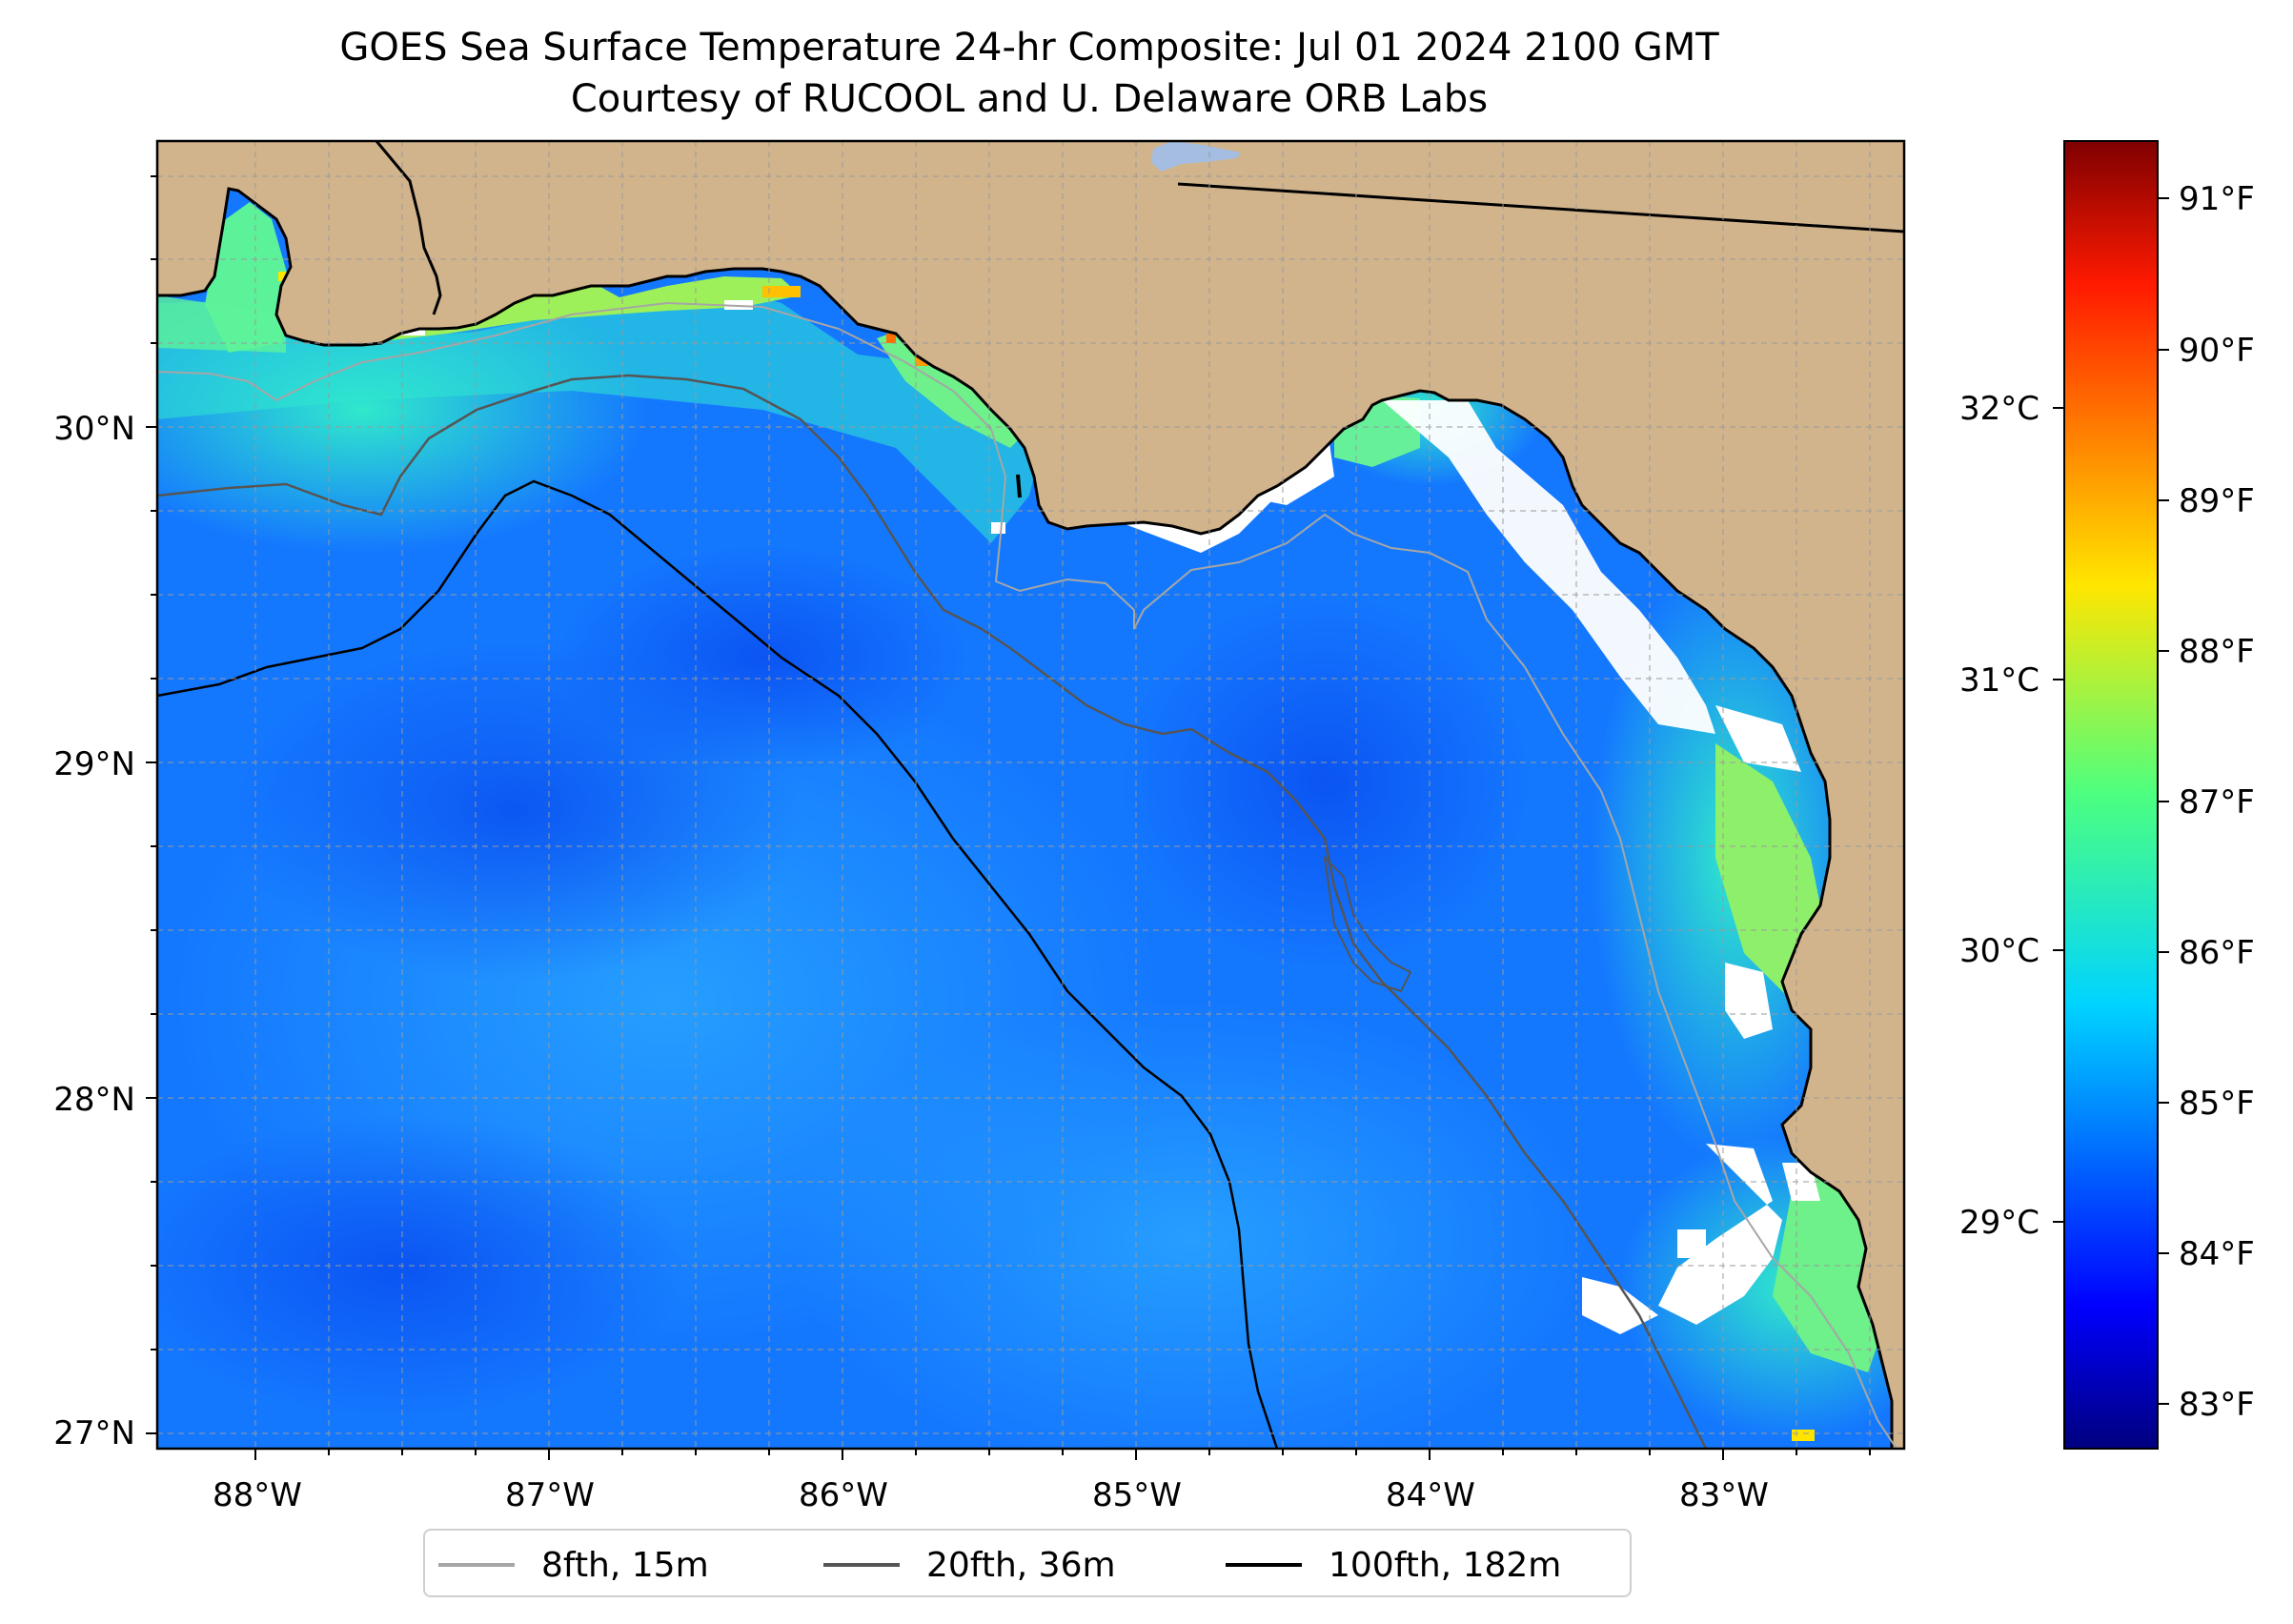 This screenshot has height=1624, width=2293. What do you see at coordinates (2217, 1405) in the screenshot?
I see `colorbar-f-label: 83°F` at bounding box center [2217, 1405].